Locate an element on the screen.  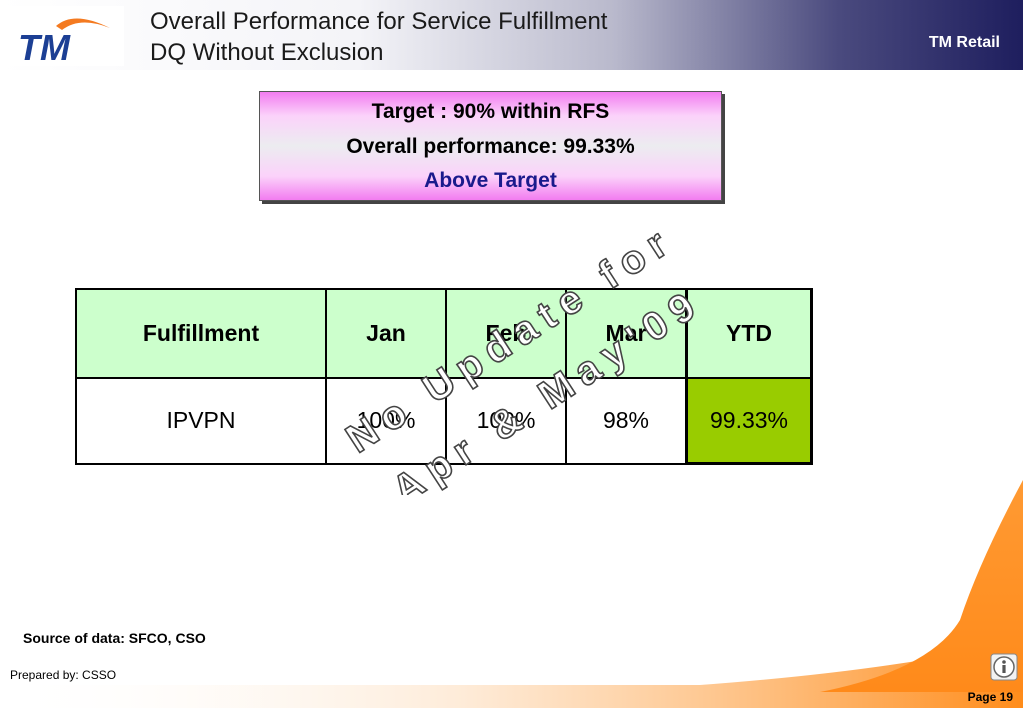
header-jan: Jan is located at coordinates (386, 333).